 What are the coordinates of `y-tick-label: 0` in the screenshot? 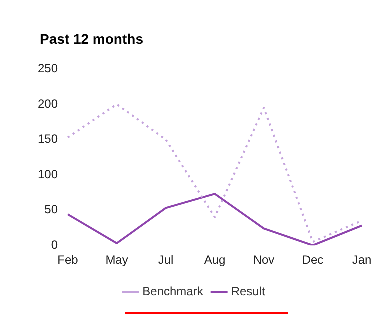 It's located at (54, 245).